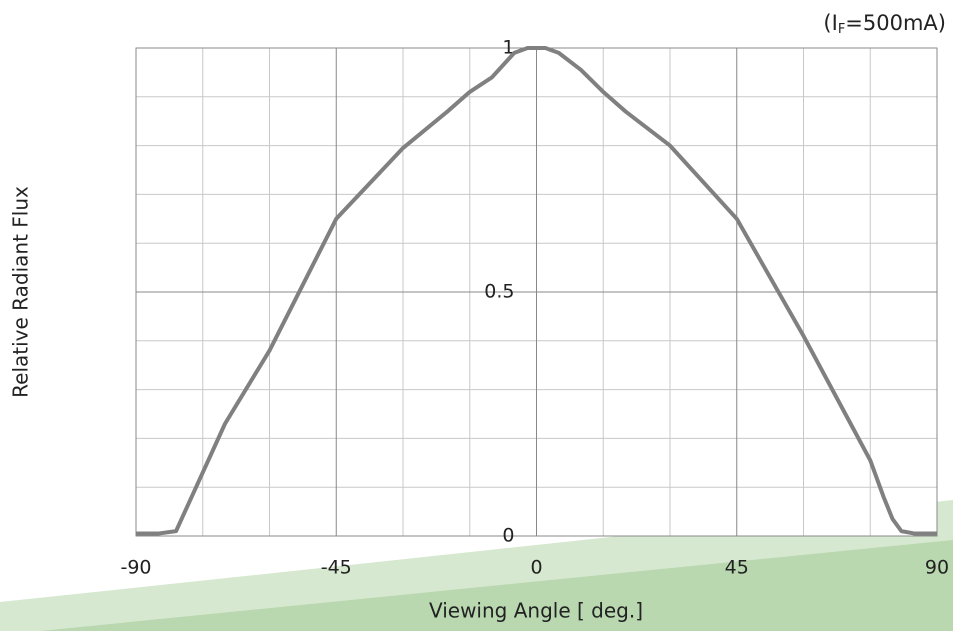  Describe the element at coordinates (508, 536) in the screenshot. I see `y-tick-label: 0` at that location.